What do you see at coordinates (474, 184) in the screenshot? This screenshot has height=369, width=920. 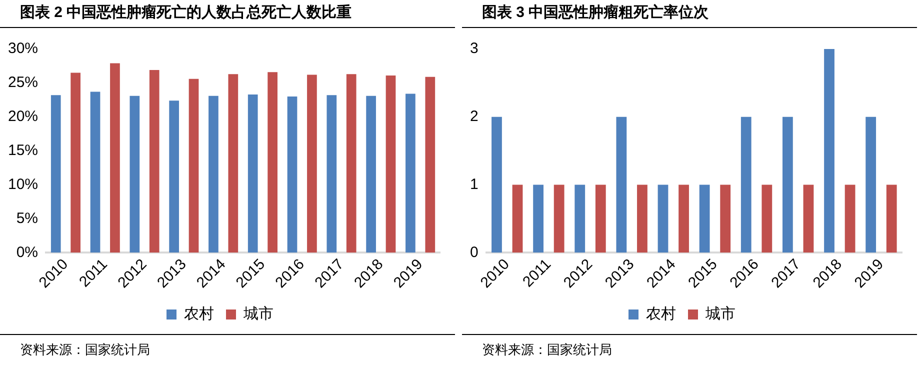 I see `y-tick-label: 1` at bounding box center [474, 184].